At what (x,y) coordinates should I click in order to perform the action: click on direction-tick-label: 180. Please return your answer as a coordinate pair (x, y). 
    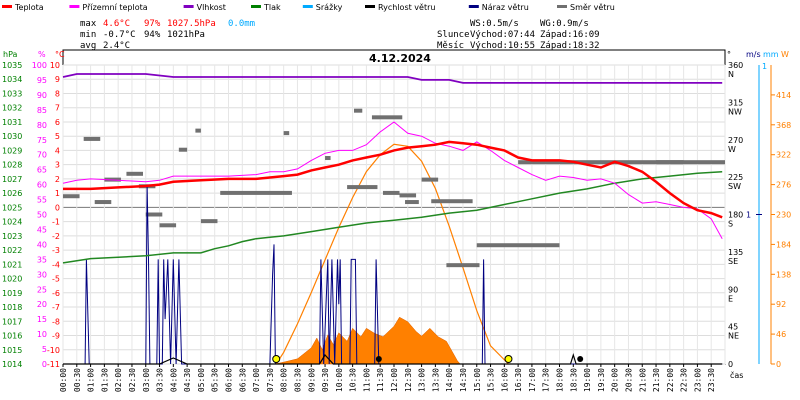
    Looking at the image, I should click on (735, 215).